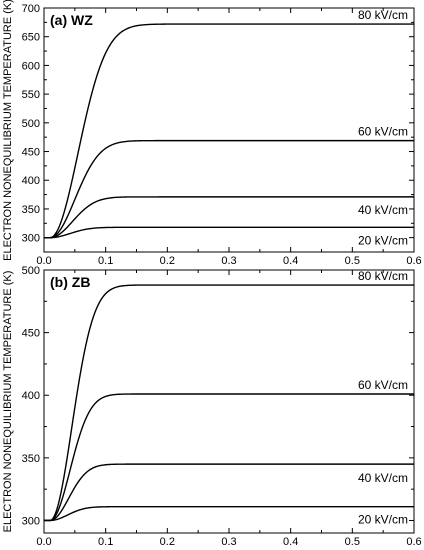 Image resolution: width=424 pixels, height=550 pixels. What do you see at coordinates (31, 38) in the screenshot?
I see `y-tick-label: 650` at bounding box center [31, 38].